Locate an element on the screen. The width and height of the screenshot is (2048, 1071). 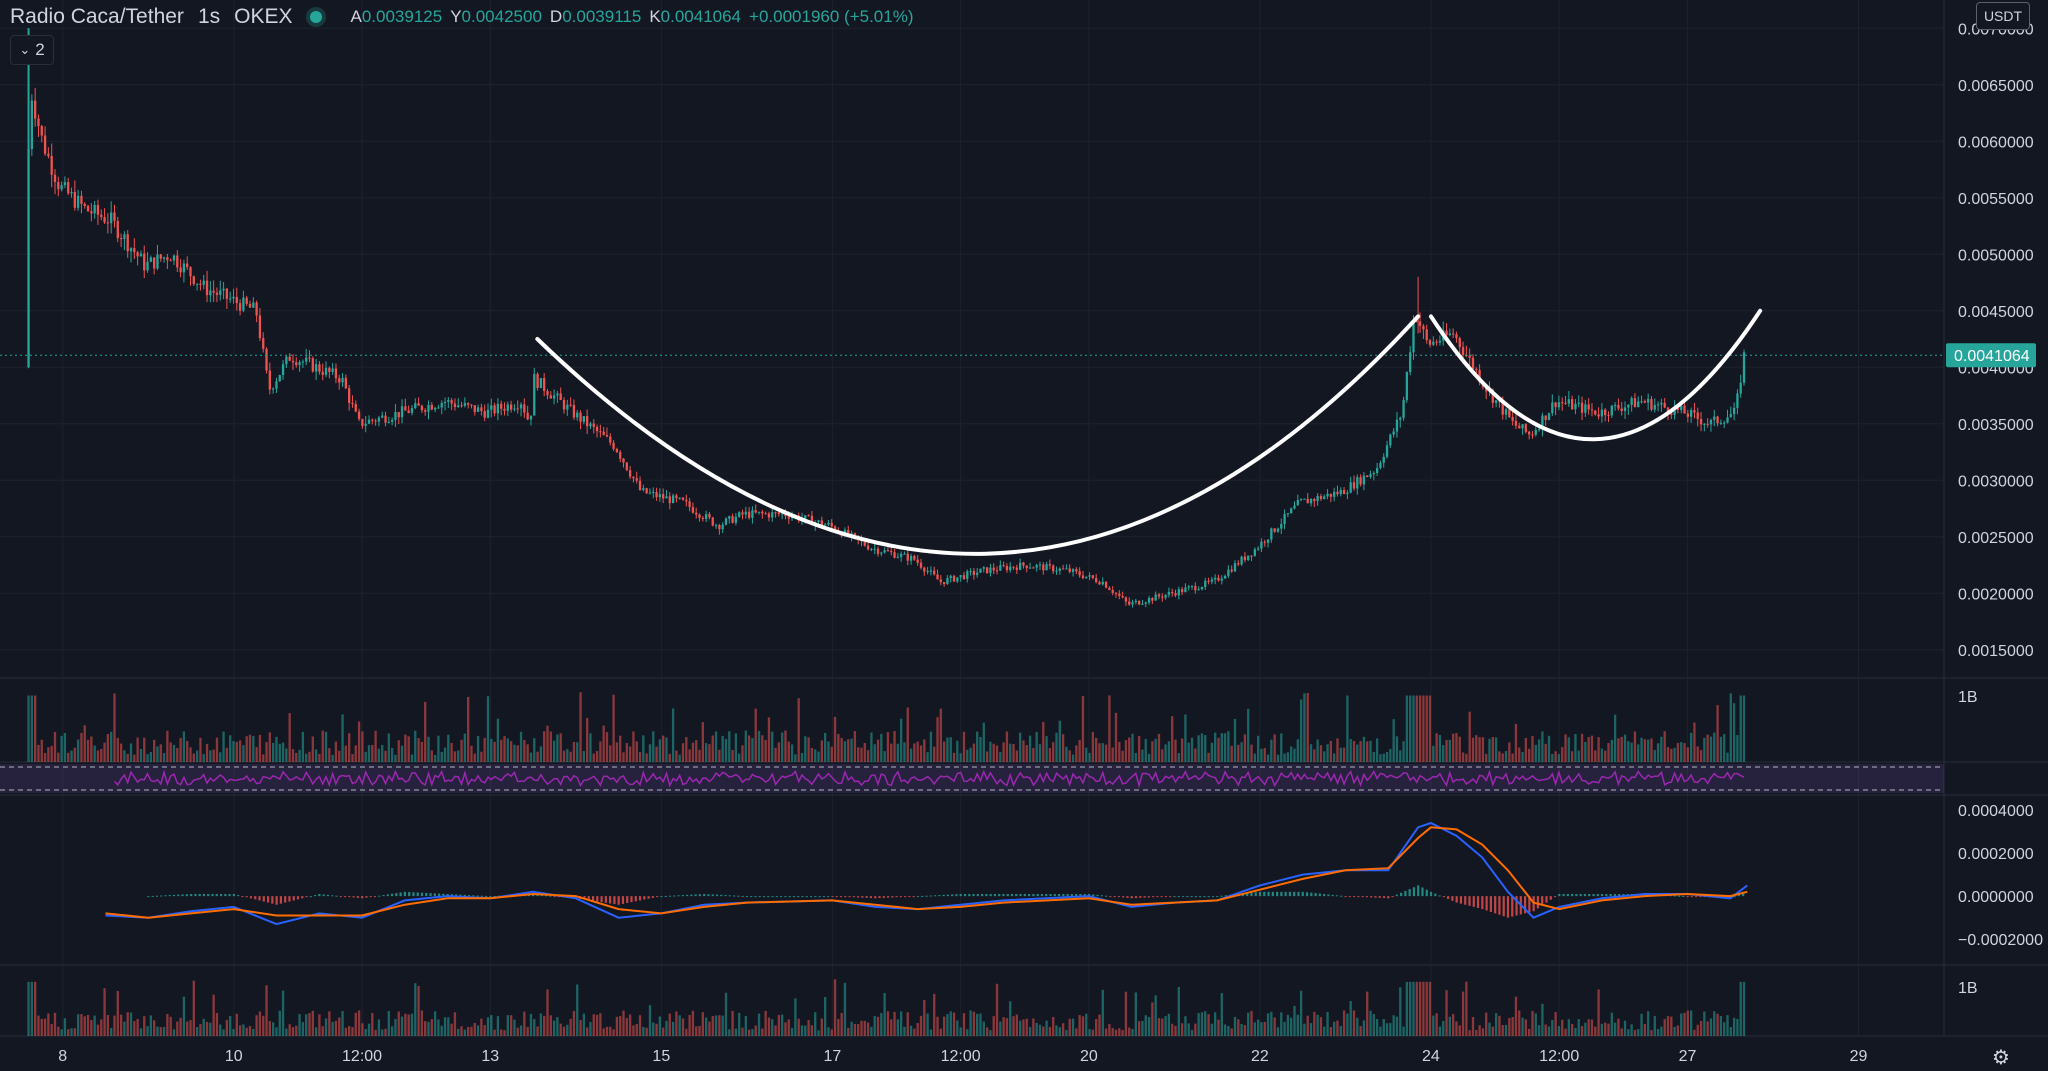
time-tick-label: 24 is located at coordinates (1431, 1056).